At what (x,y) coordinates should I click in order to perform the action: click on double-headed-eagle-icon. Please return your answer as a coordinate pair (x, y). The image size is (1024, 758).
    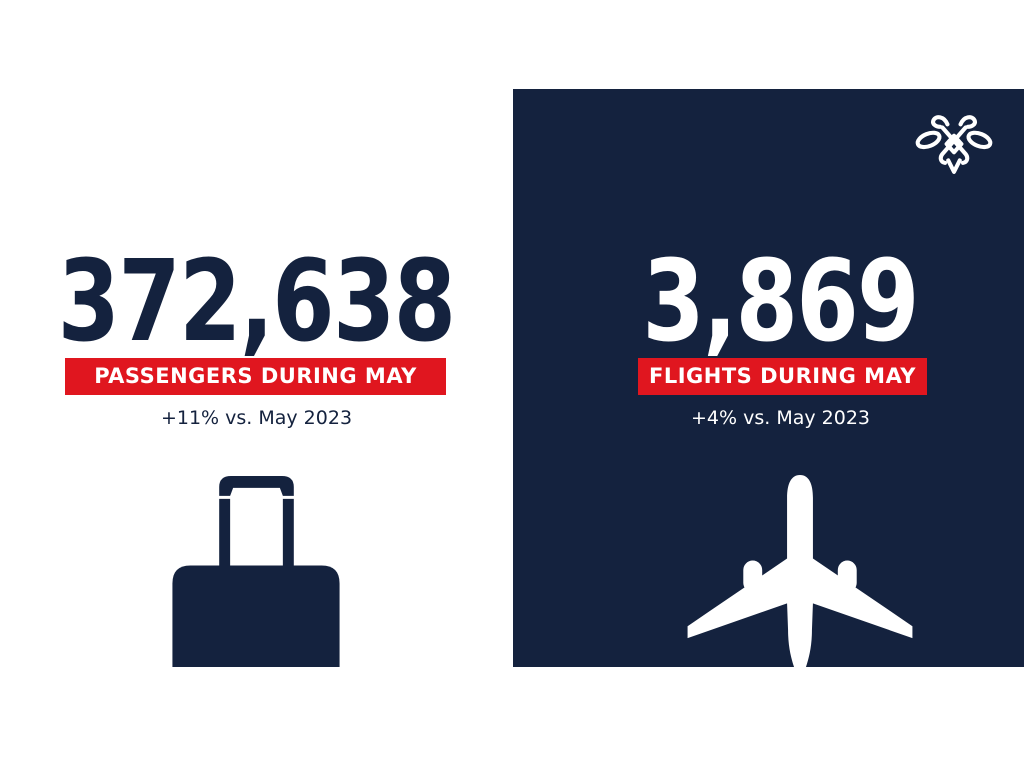
    Looking at the image, I should click on (954, 144).